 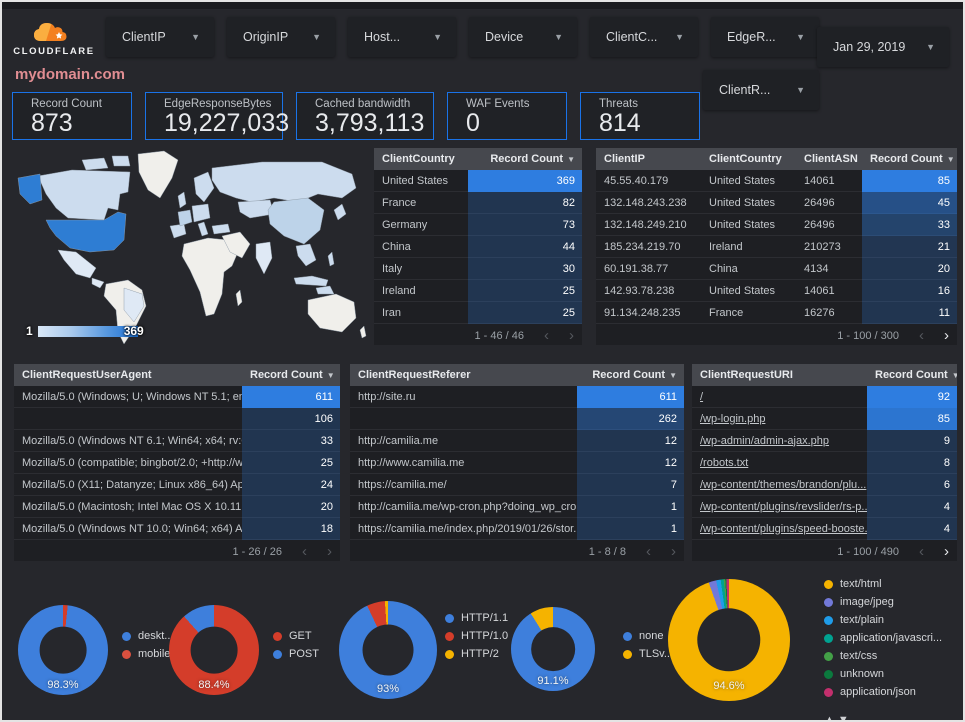 What do you see at coordinates (624, 159) in the screenshot?
I see `column-header-clientip: ClientIP` at bounding box center [624, 159].